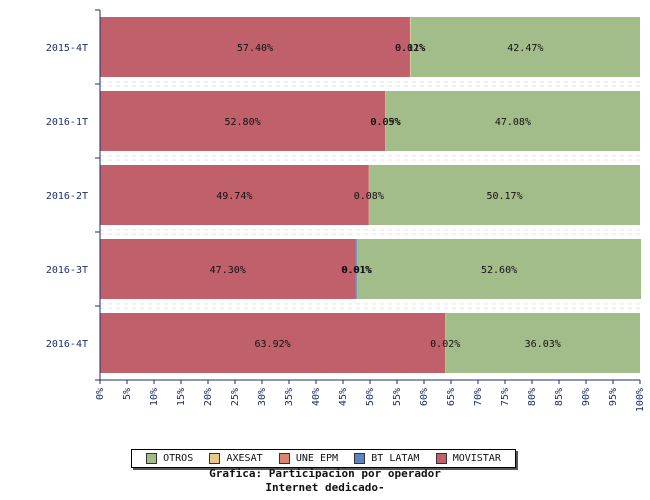 The width and height of the screenshot is (650, 500). What do you see at coordinates (181, 397) in the screenshot?
I see `x-tick-label: 15%` at bounding box center [181, 397].